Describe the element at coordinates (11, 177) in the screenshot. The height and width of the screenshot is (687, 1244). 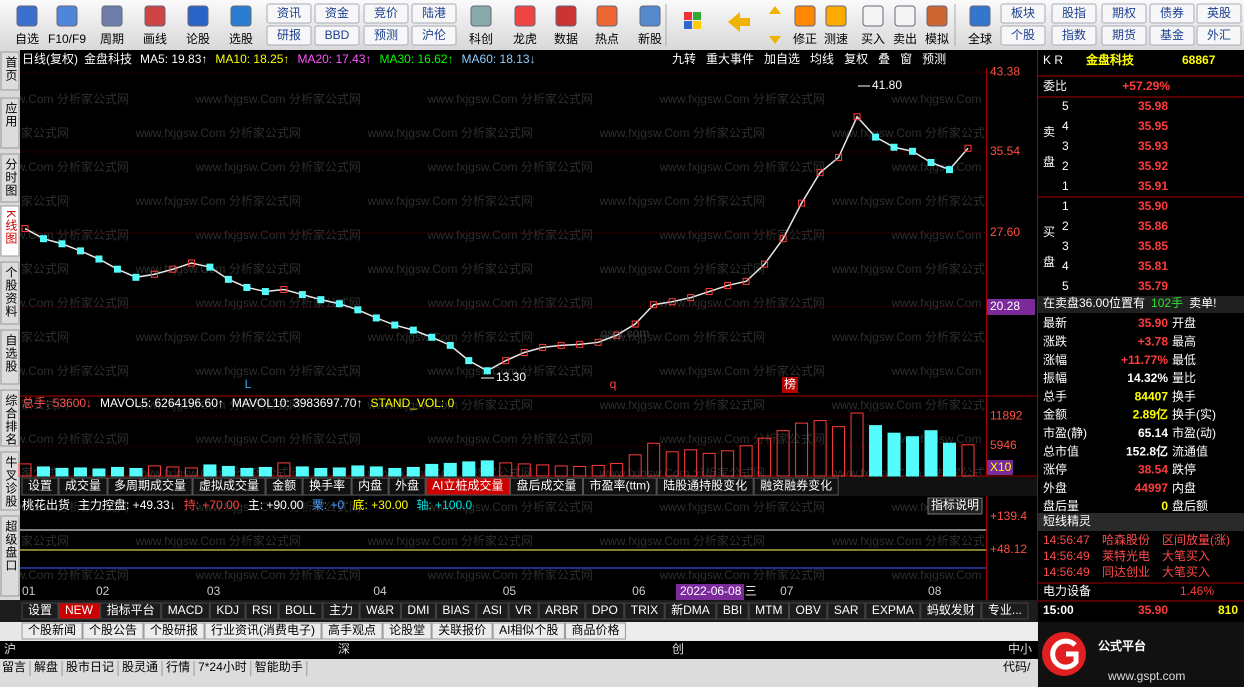
I see `side-tab-label: 分时图` at that location.